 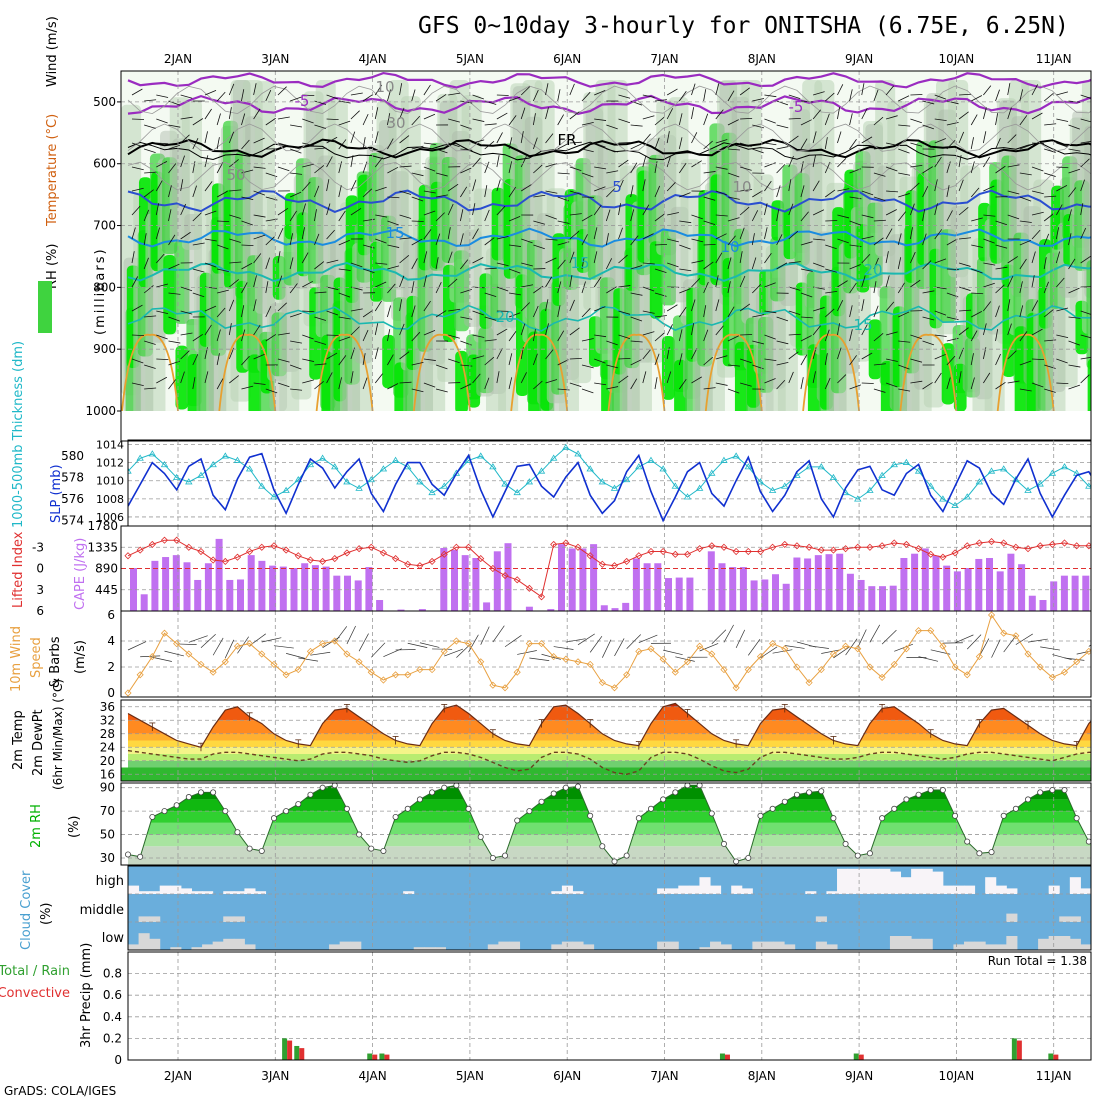 I want to click on pressure-tick-900: 900, so click(x=104, y=349).